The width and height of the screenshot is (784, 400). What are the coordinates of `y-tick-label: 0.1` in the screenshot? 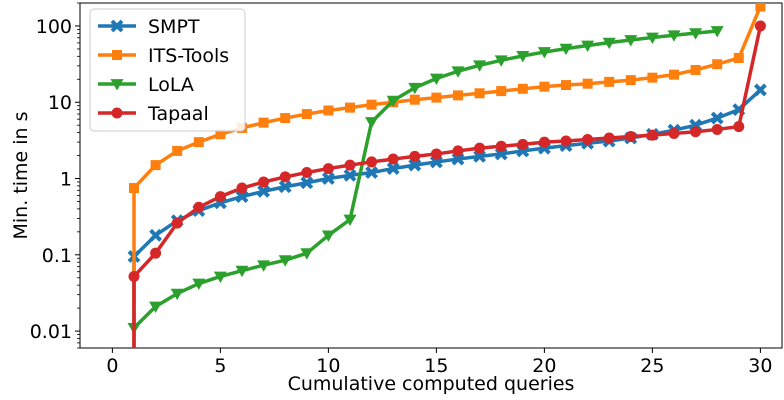 It's located at (57, 256).